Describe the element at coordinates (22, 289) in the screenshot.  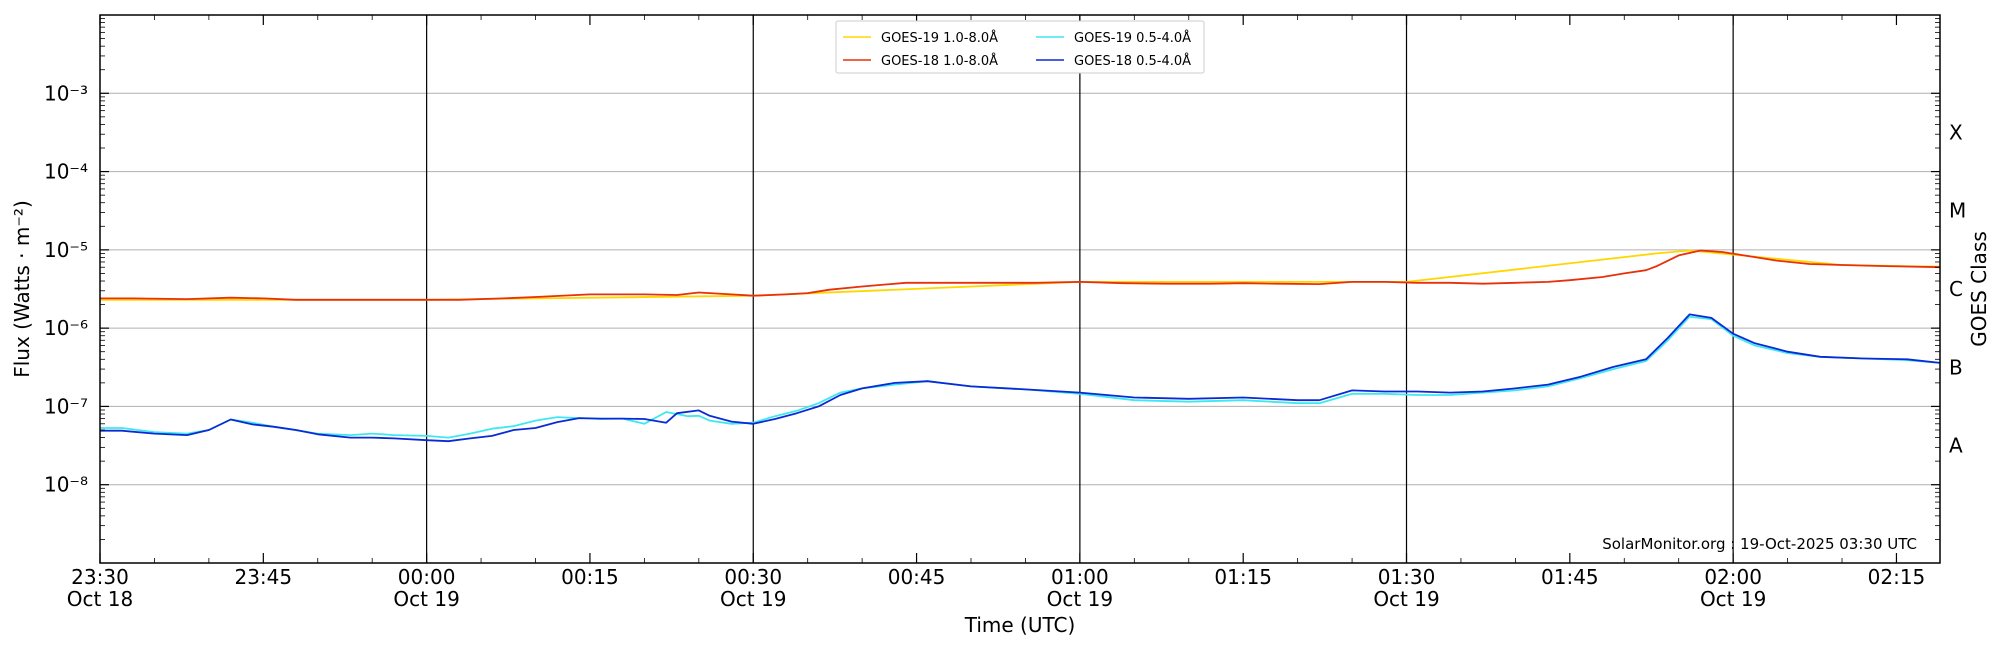
I see `y-axis-title: Flux (Watts · m⁻²)` at that location.